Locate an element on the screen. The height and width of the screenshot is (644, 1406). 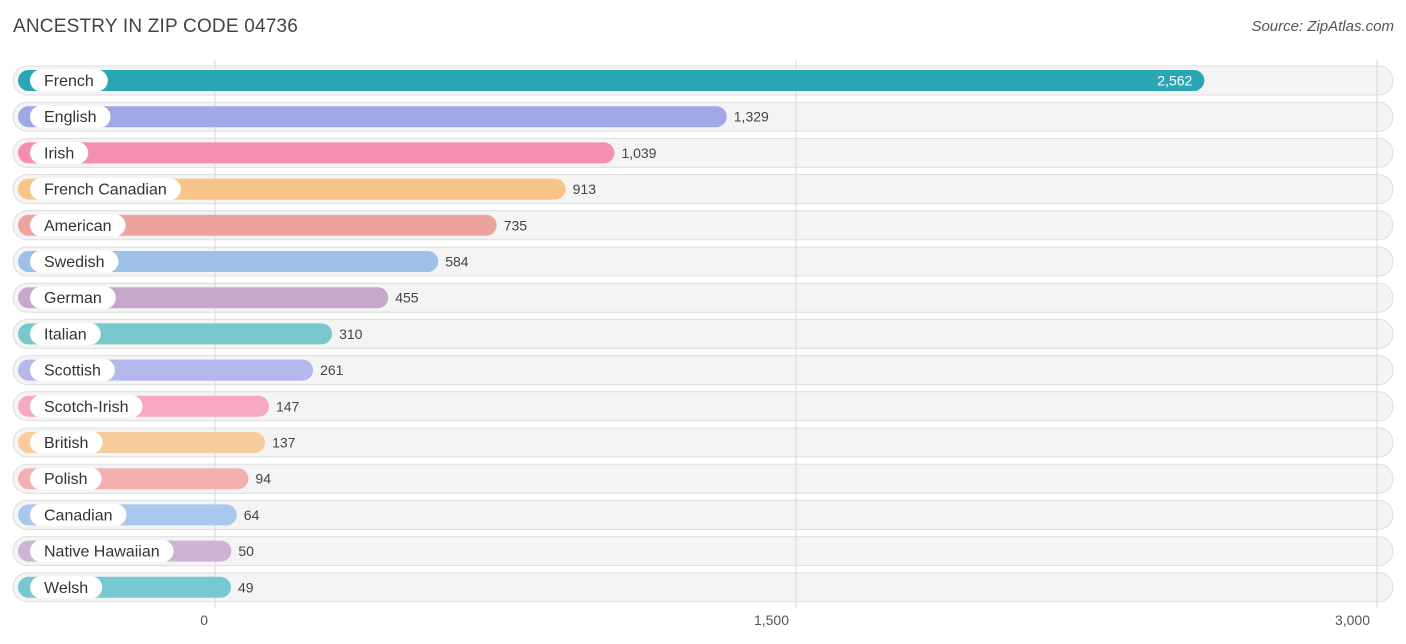
category-label: Polish is located at coordinates (66, 479).